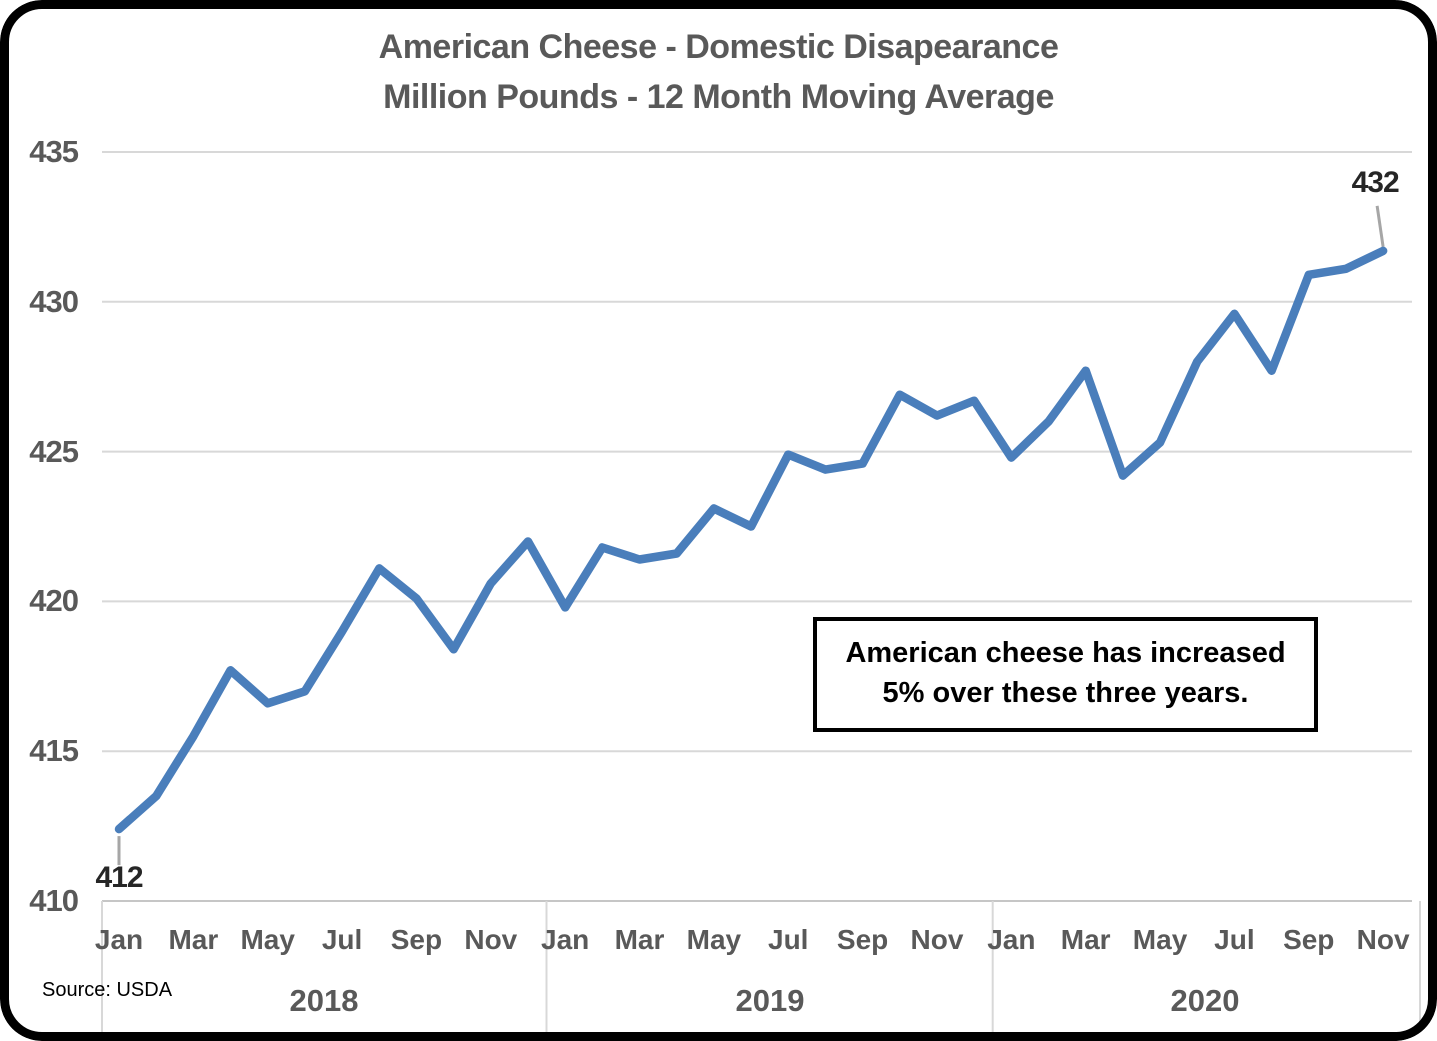 The width and height of the screenshot is (1437, 1041). What do you see at coordinates (788, 939) in the screenshot?
I see `x-tick-label-jul-2019: Jul` at bounding box center [788, 939].